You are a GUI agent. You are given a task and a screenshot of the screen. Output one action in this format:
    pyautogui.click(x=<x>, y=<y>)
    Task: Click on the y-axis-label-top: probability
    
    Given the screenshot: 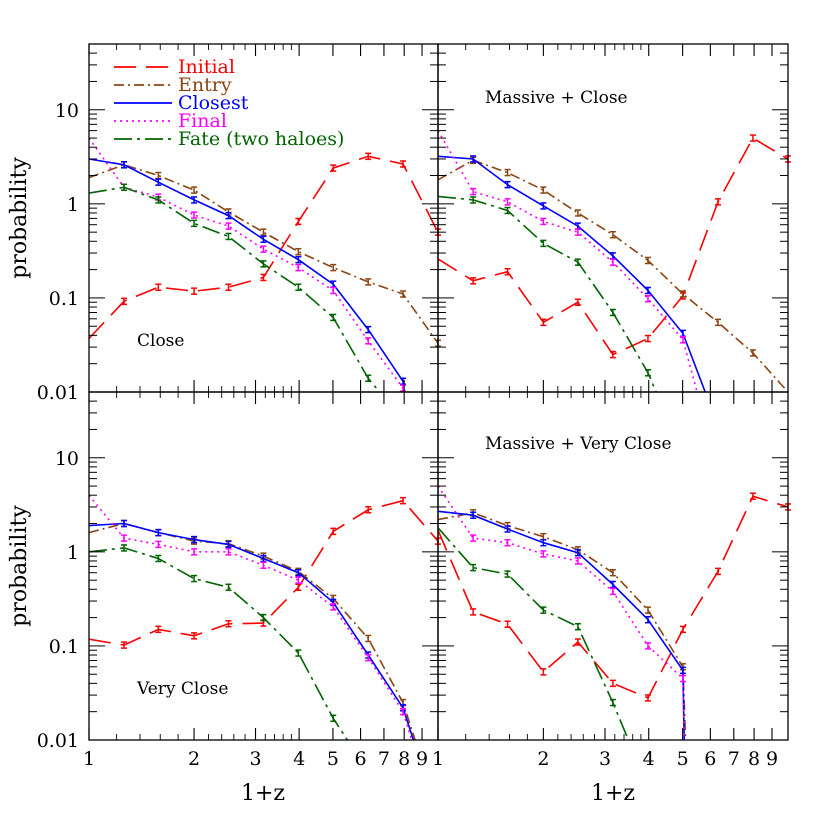 What is the action you would take?
    pyautogui.click(x=19, y=218)
    